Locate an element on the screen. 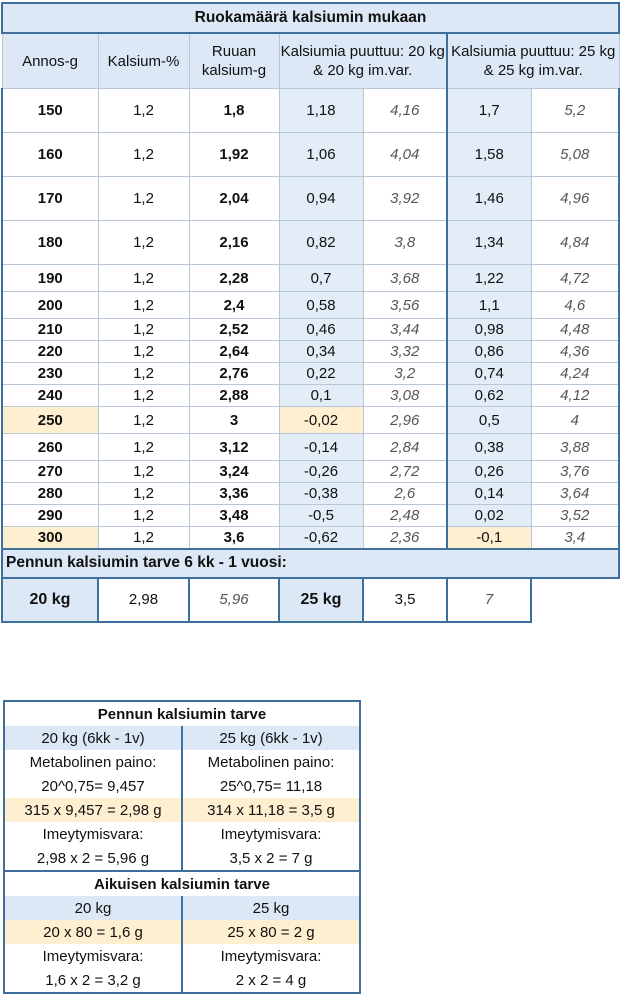  info-25kg-heading: 25 kg (6kk - 1v) is located at coordinates (271, 738).